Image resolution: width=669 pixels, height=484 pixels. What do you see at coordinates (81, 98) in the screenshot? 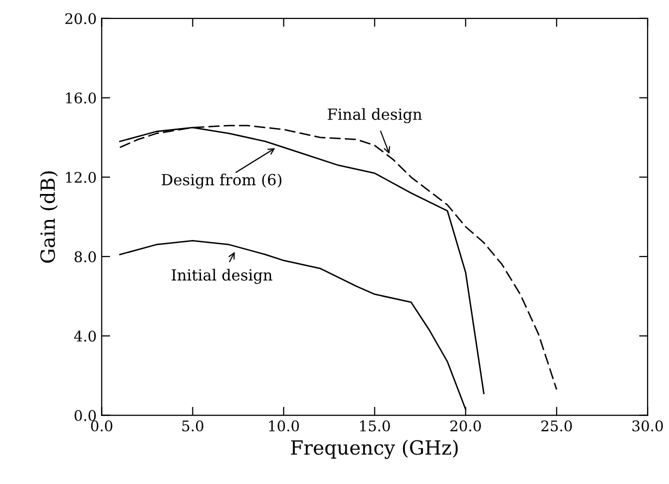
I see `y-tick-label: 16.0` at bounding box center [81, 98].